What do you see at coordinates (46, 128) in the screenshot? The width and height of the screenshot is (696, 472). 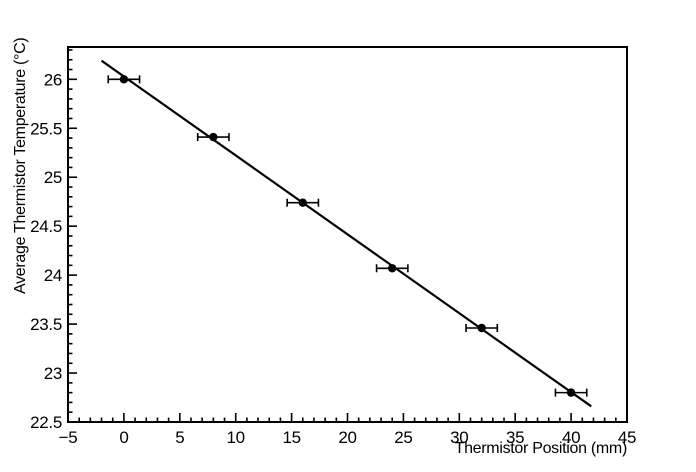 I see `y-tick-label: 25.5` at bounding box center [46, 128].